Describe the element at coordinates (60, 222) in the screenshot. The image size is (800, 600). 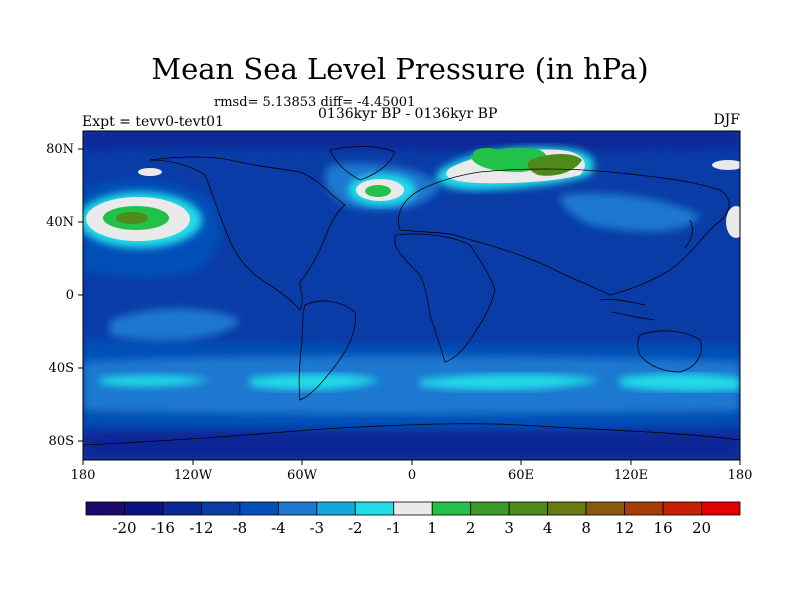
I see `ytick-40n: 40N` at that location.